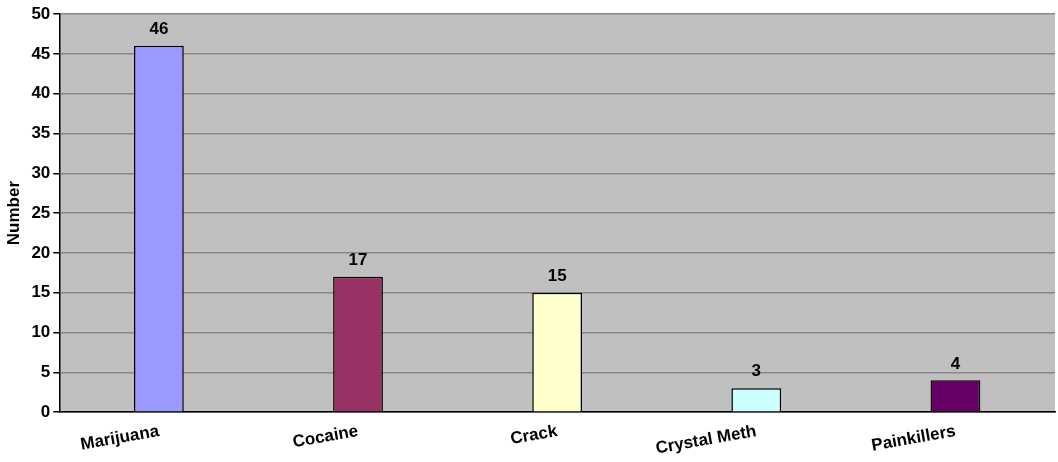  Describe the element at coordinates (41, 133) in the screenshot. I see `y-tick-label: 35` at that location.